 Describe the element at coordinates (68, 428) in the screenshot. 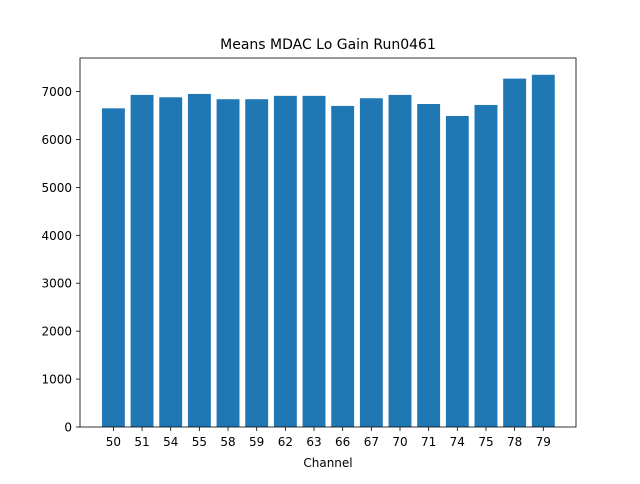

I see `y-tick-label: 0` at that location.